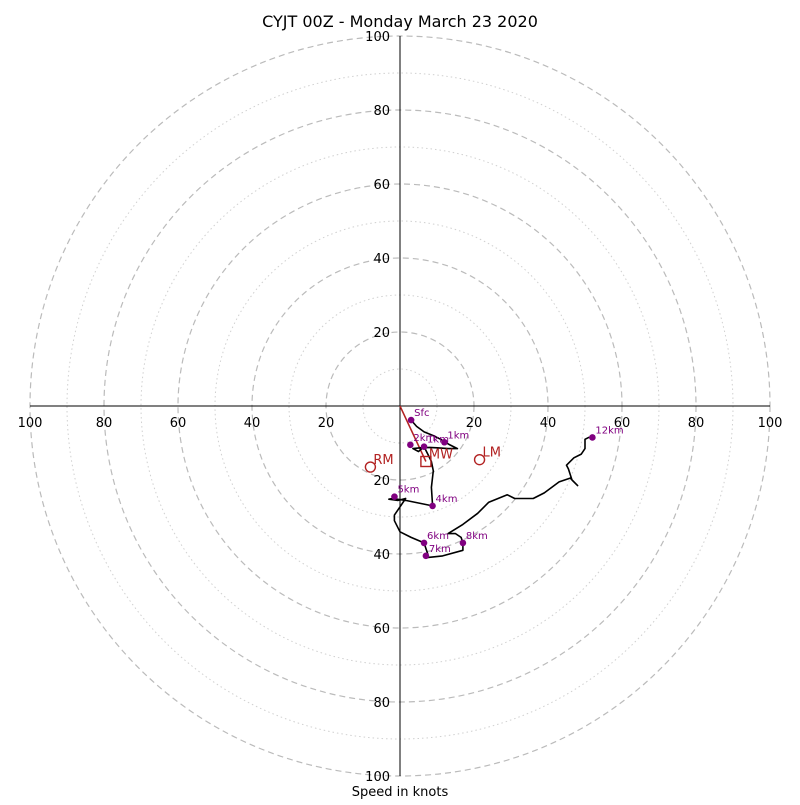 The image size is (800, 805). What do you see at coordinates (424, 438) in the screenshot?
I see `height-label-2km-3: 2km` at bounding box center [424, 438].